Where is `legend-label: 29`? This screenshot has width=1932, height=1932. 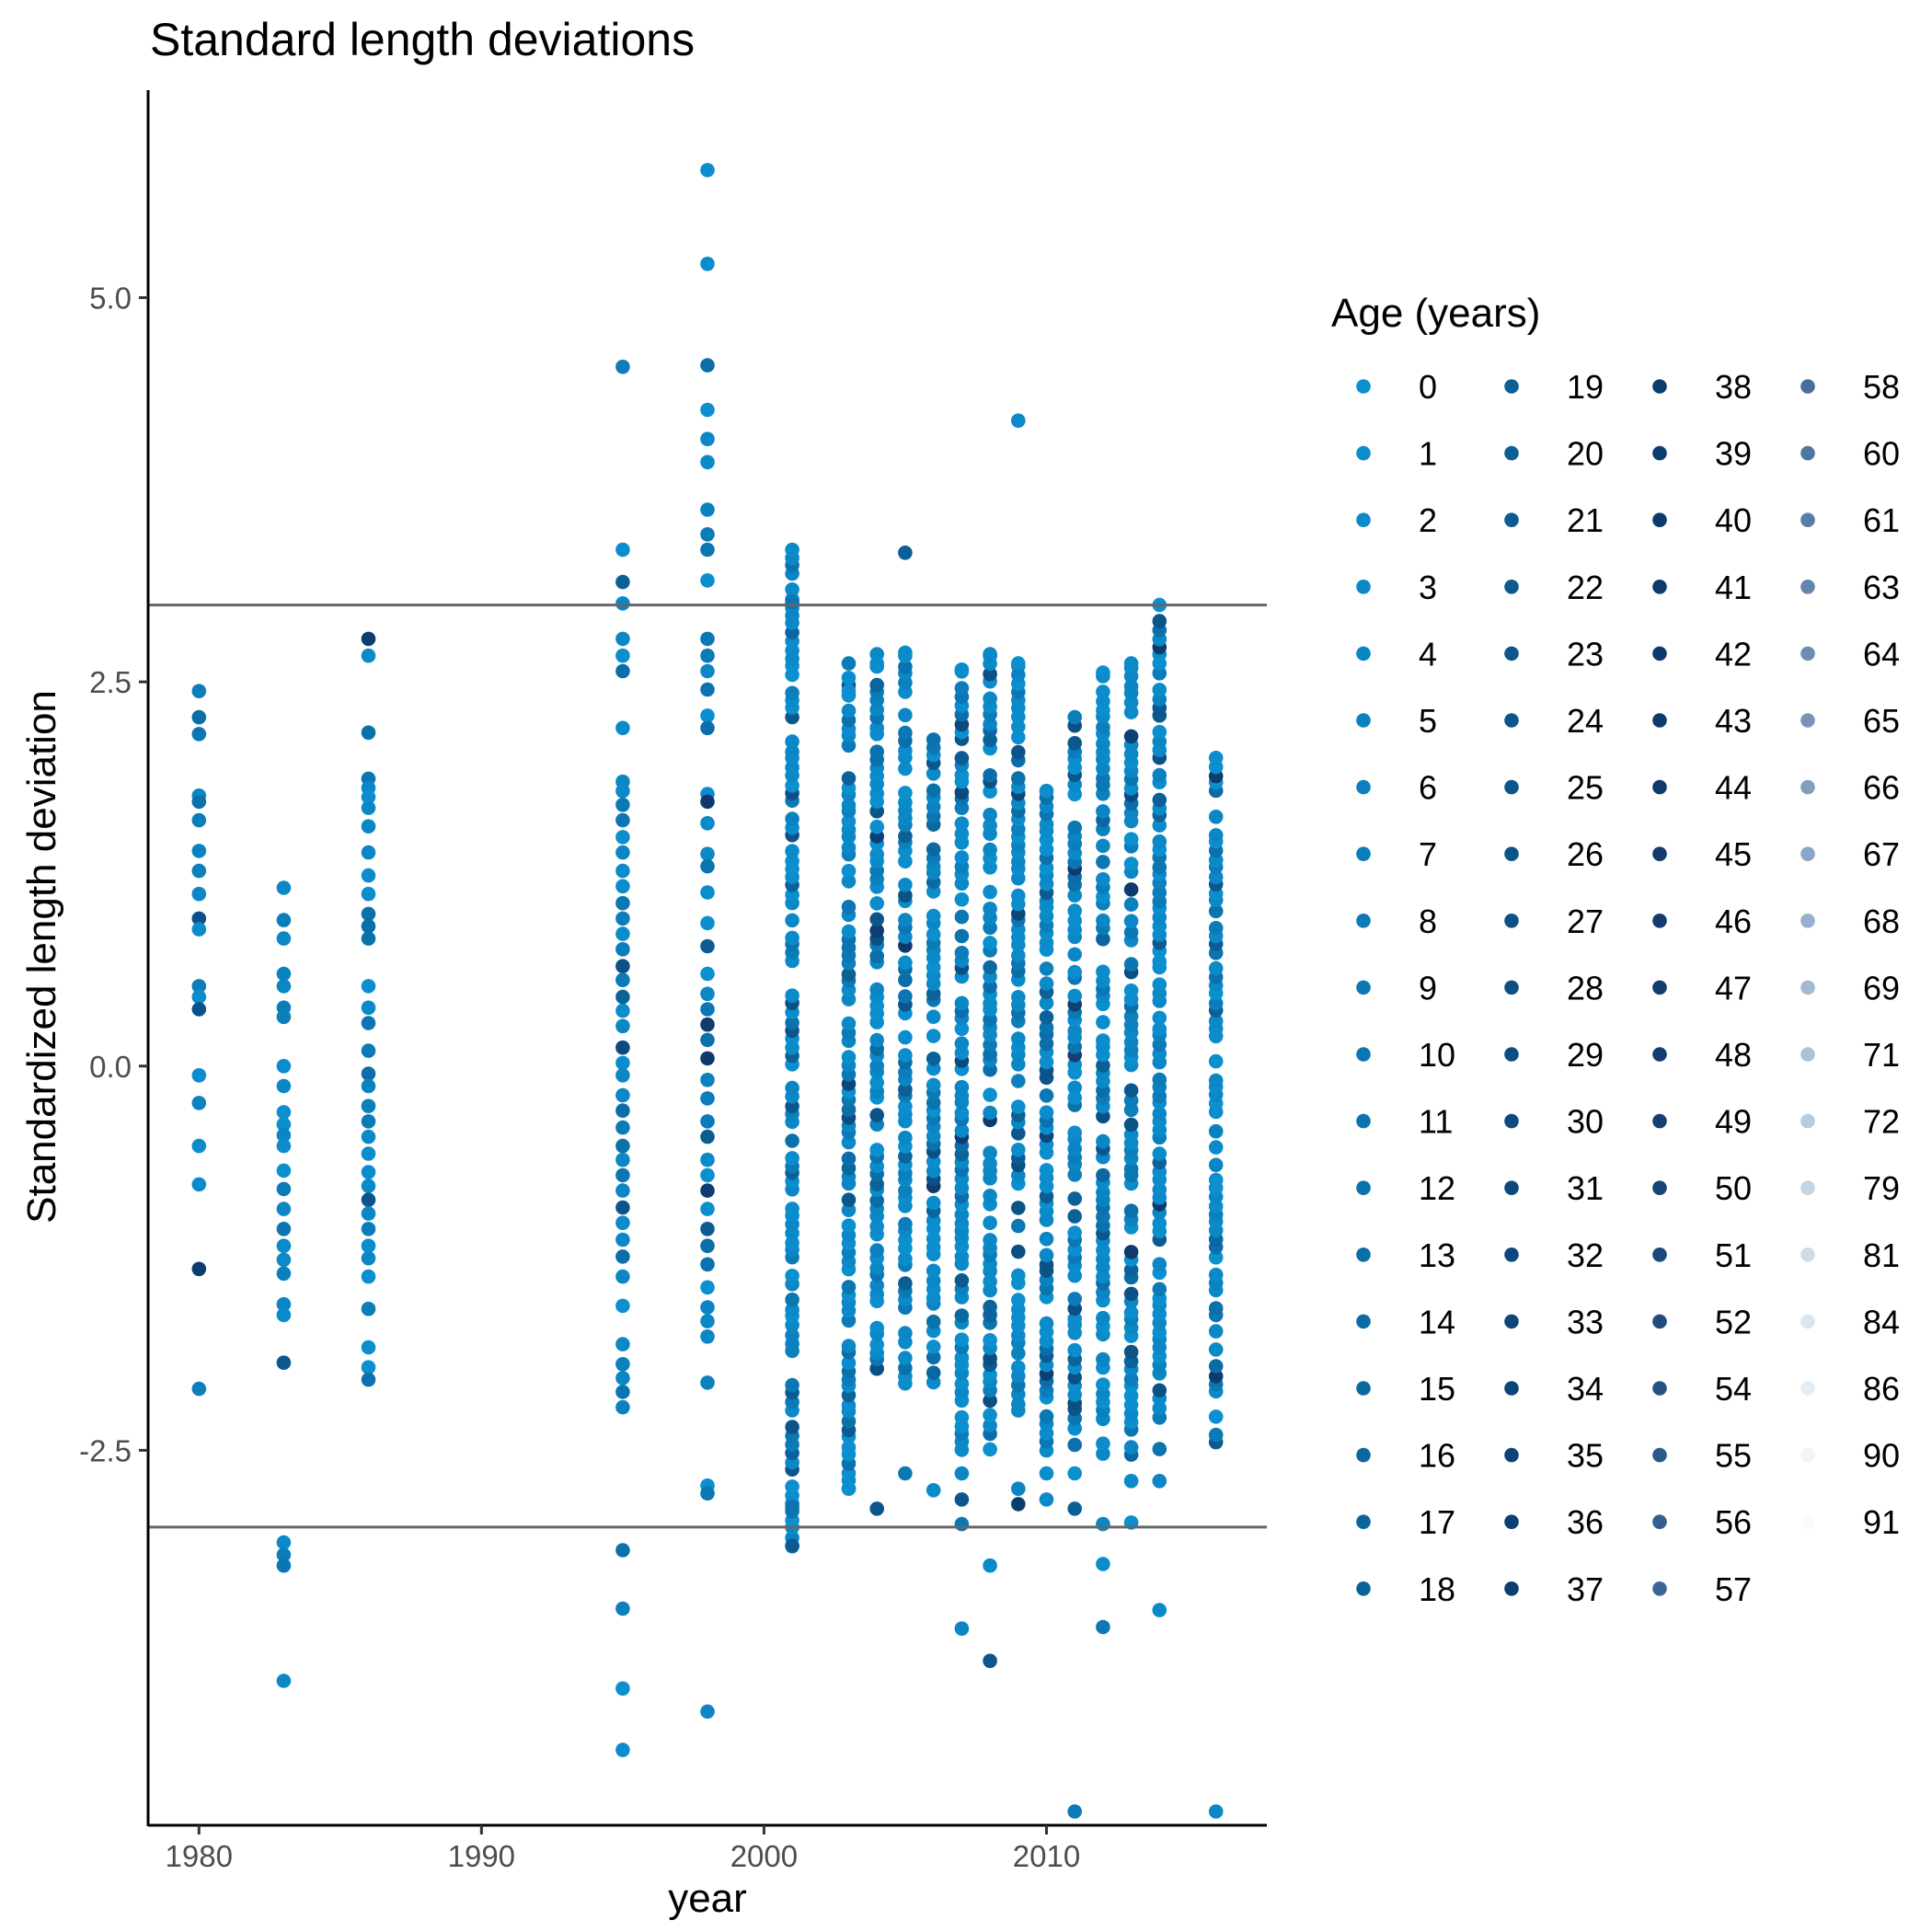 legend-label: 29 is located at coordinates (1585, 1055).